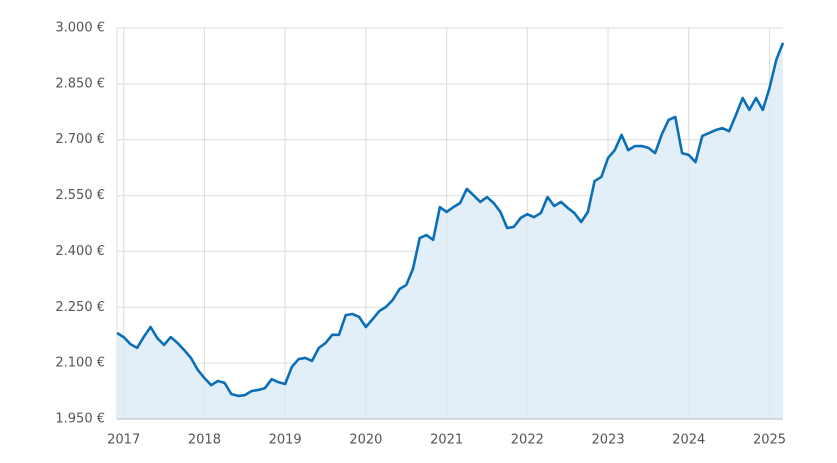 The width and height of the screenshot is (837, 463). I want to click on x-tick-label: 2024, so click(688, 440).